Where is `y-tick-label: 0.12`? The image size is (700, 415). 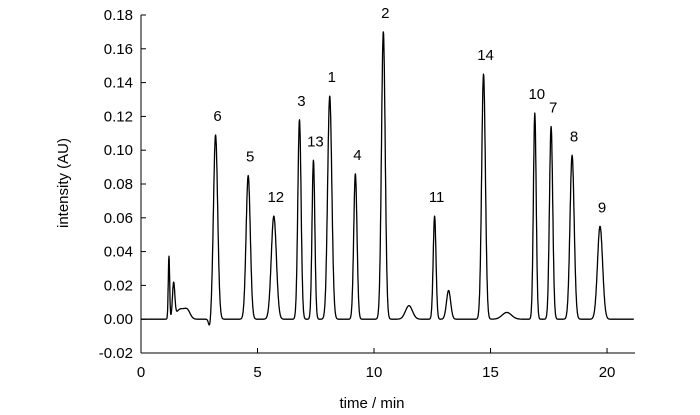
y-tick-label: 0.12 is located at coordinates (118, 116).